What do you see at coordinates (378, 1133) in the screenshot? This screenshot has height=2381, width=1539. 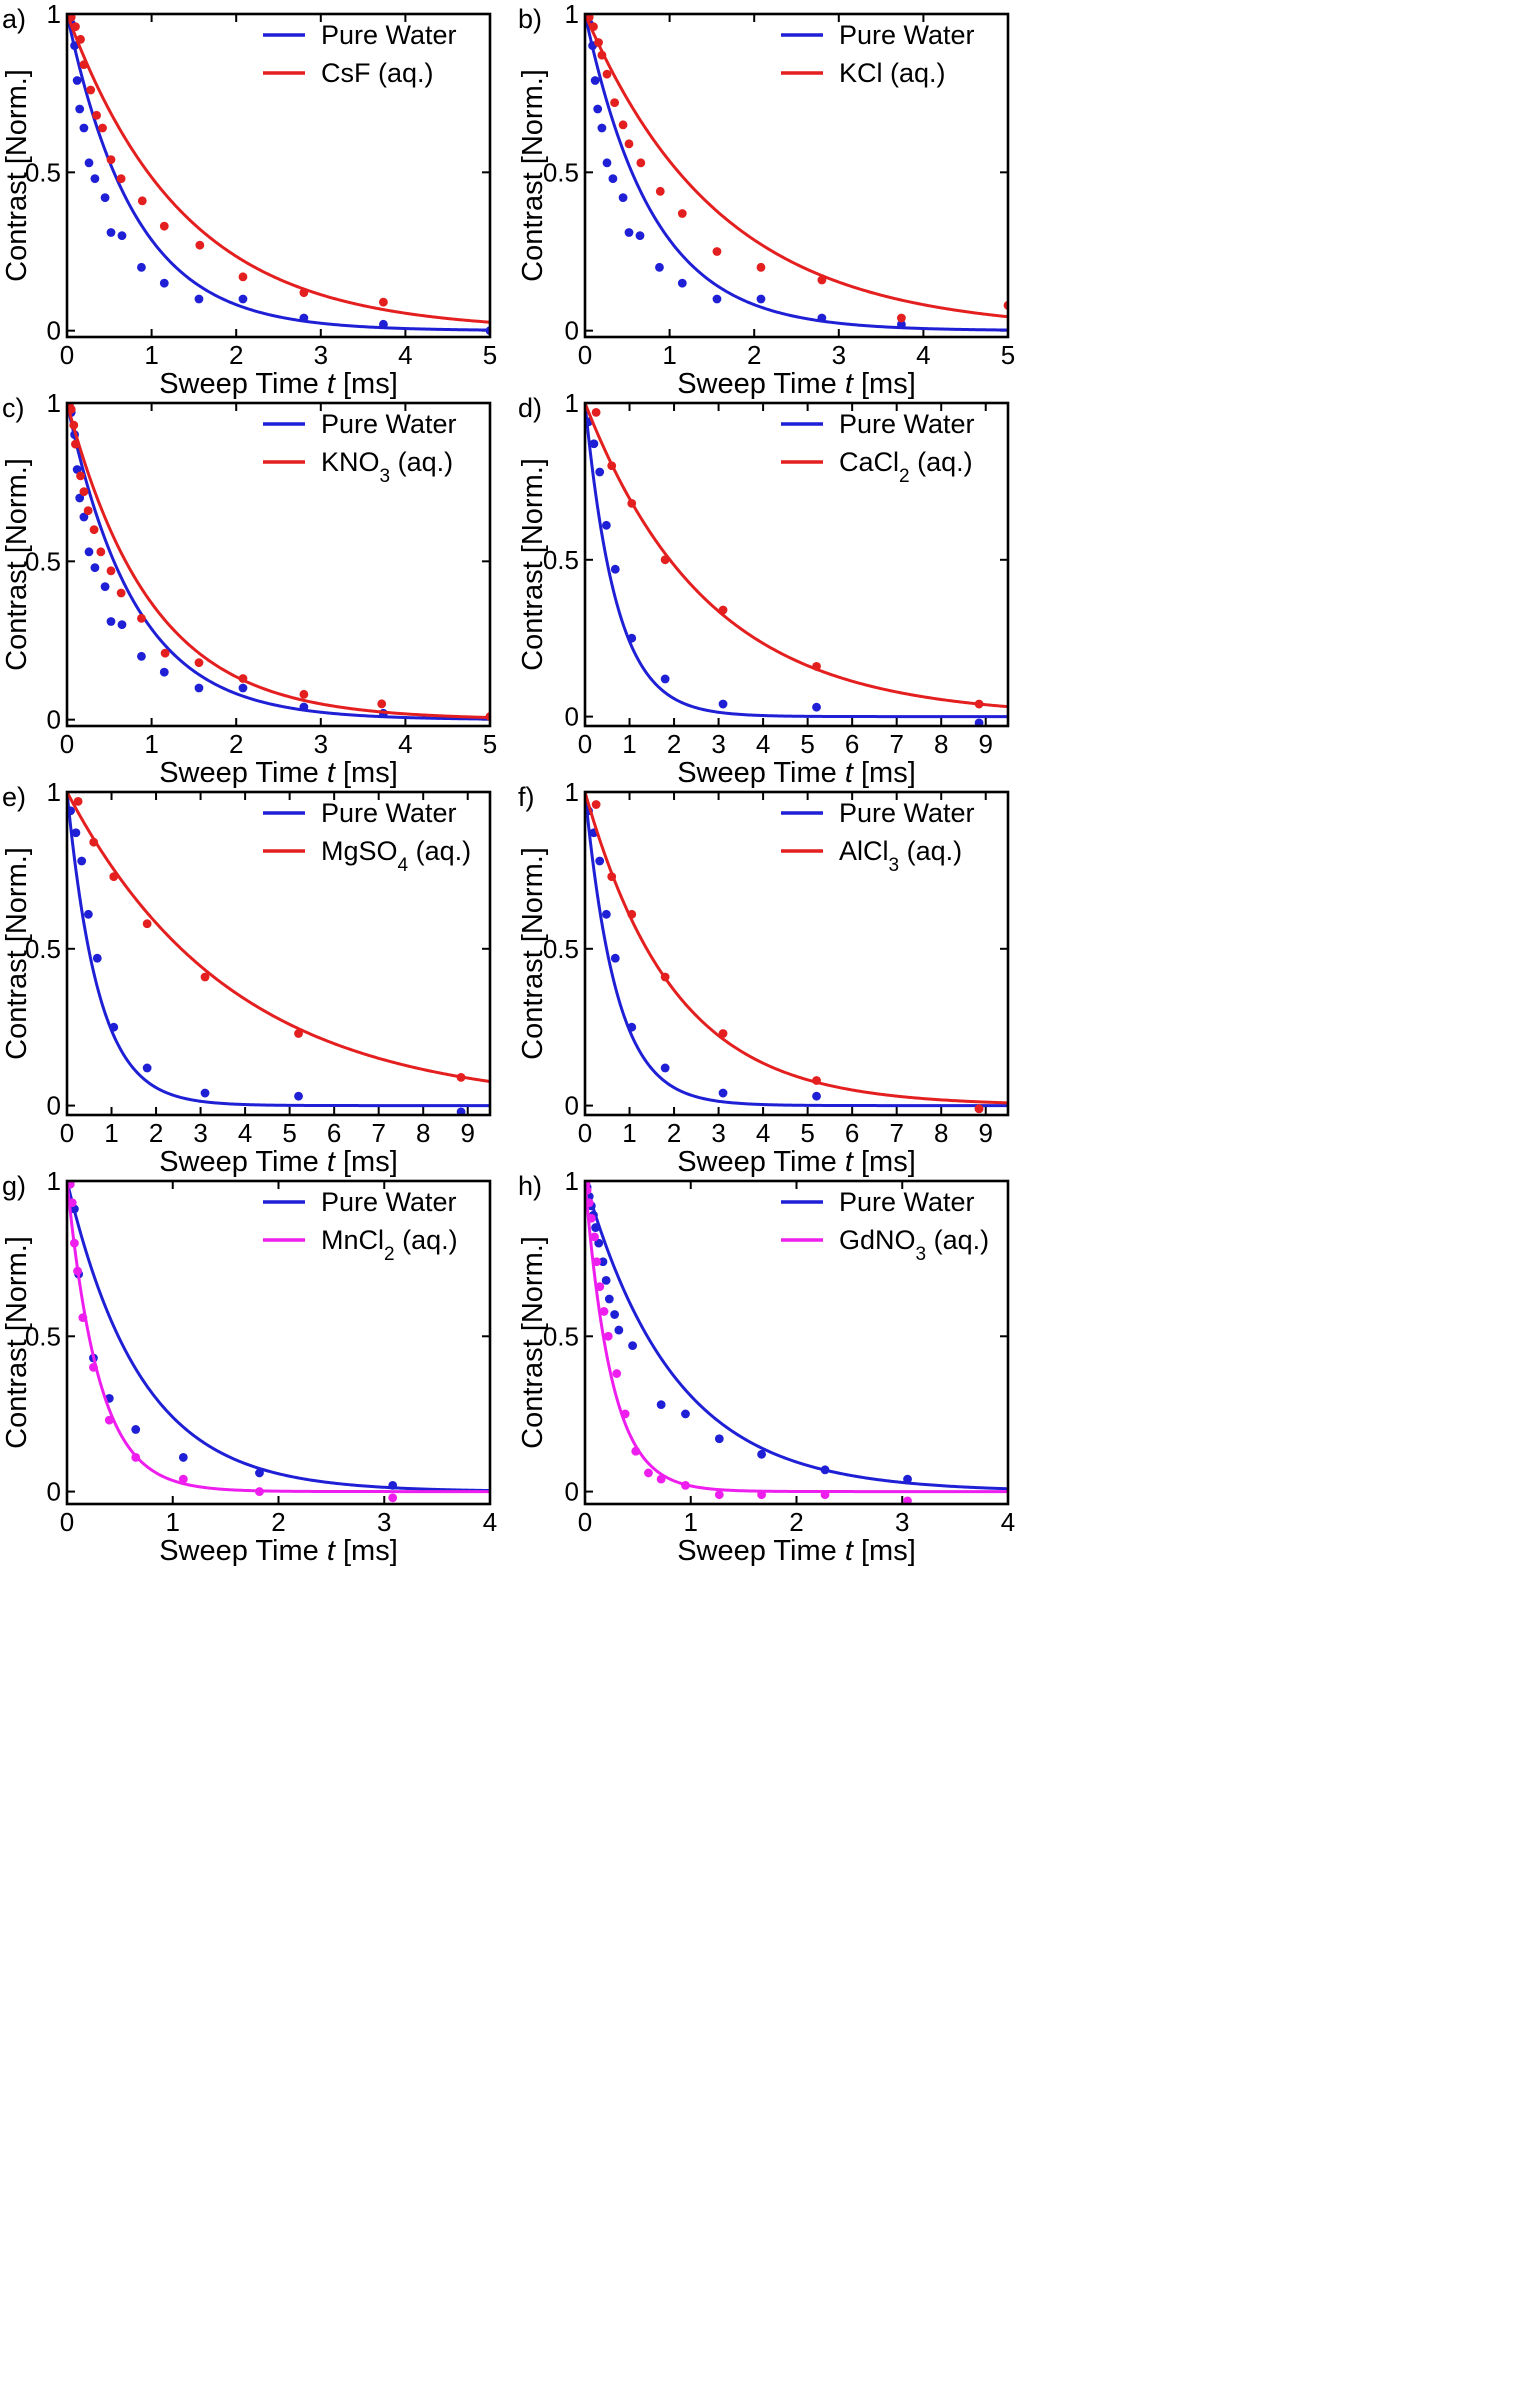 I see `x-tick-label: 7` at bounding box center [378, 1133].